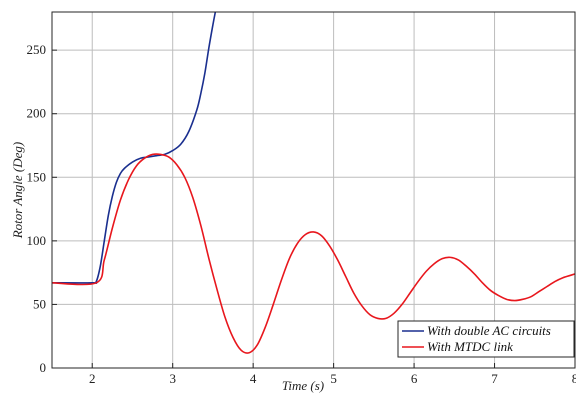  Describe the element at coordinates (303, 385) in the screenshot. I see `x-axis-label: Time (s)` at that location.